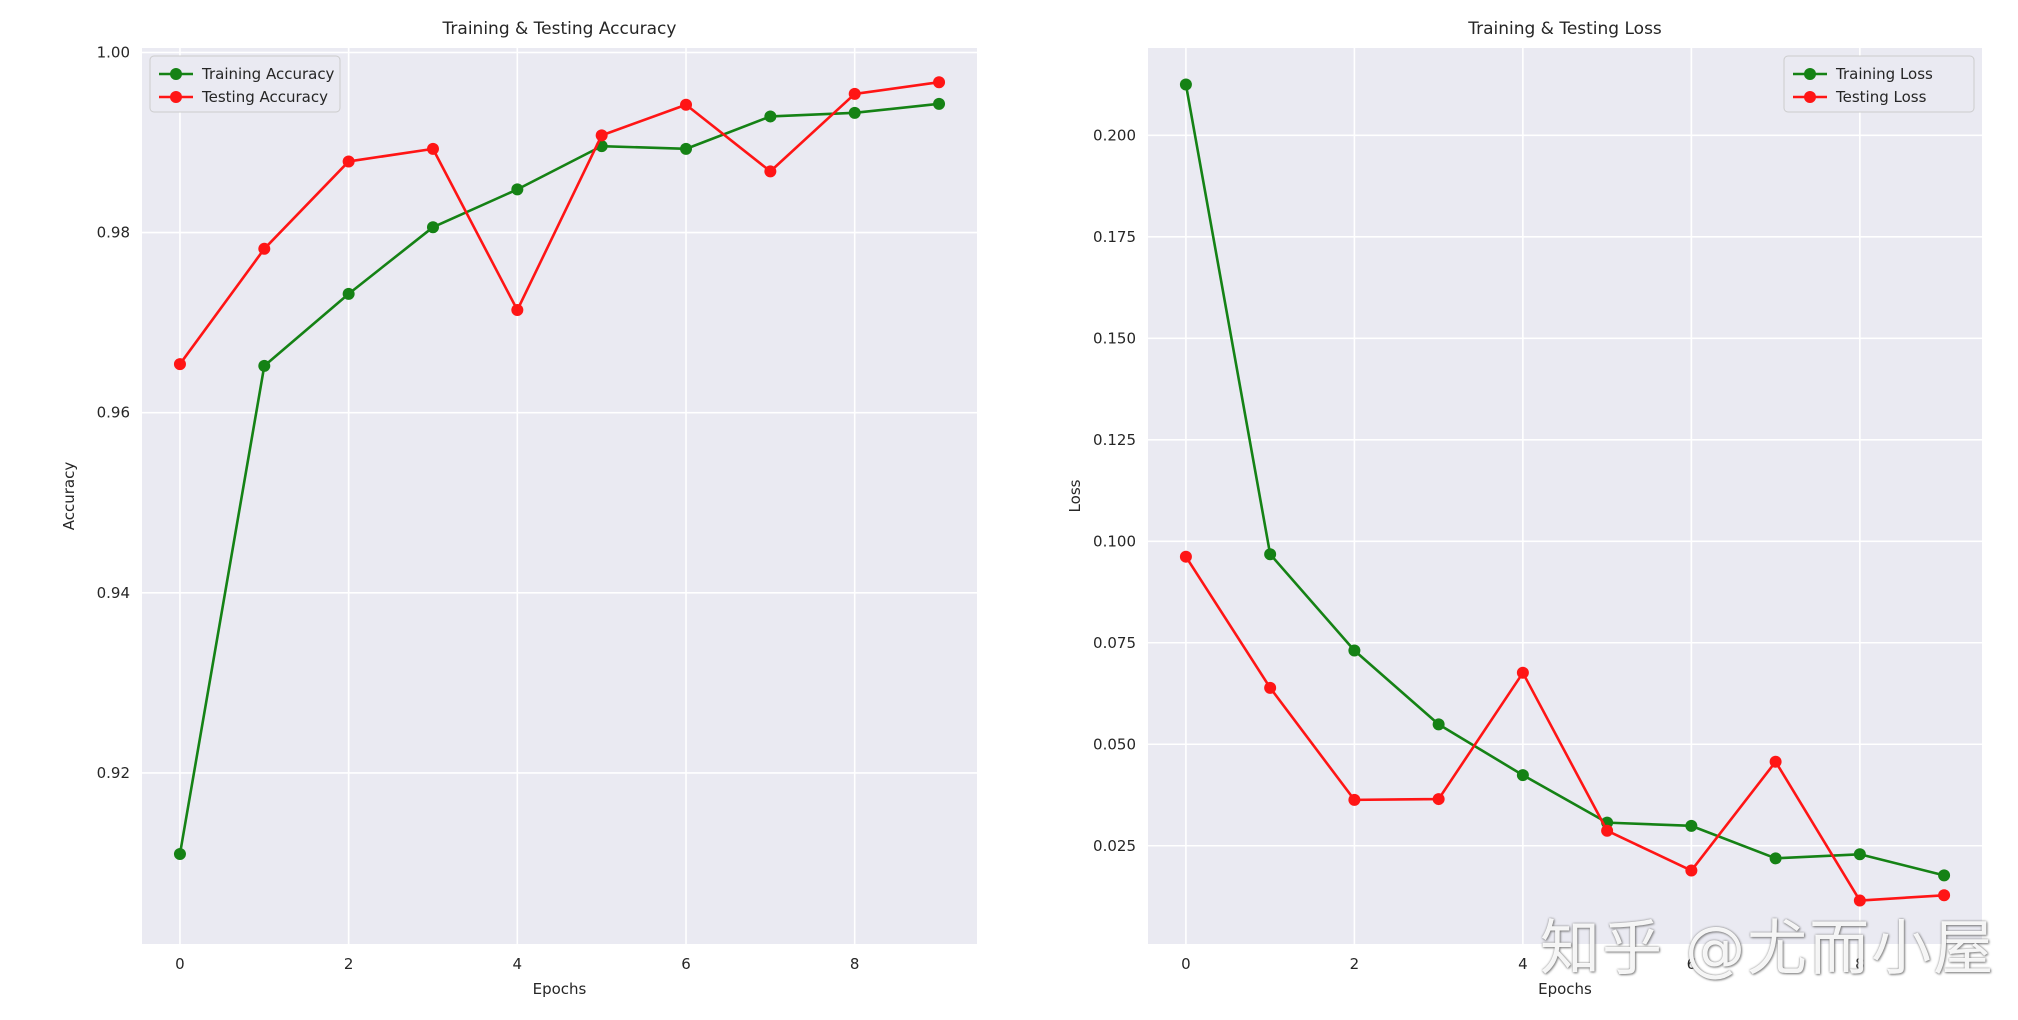 This screenshot has height=1020, width=2018. Describe the element at coordinates (1114, 440) in the screenshot. I see `y-tick-label: 0.125` at that location.